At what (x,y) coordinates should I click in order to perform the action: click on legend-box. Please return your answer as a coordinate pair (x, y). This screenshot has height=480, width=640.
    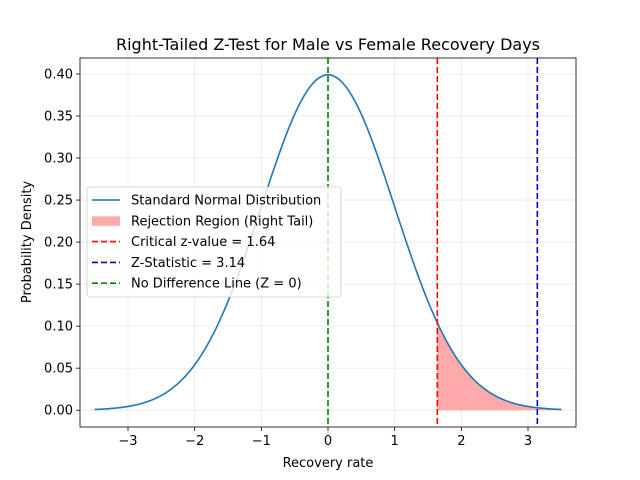
    Looking at the image, I should click on (214, 242).